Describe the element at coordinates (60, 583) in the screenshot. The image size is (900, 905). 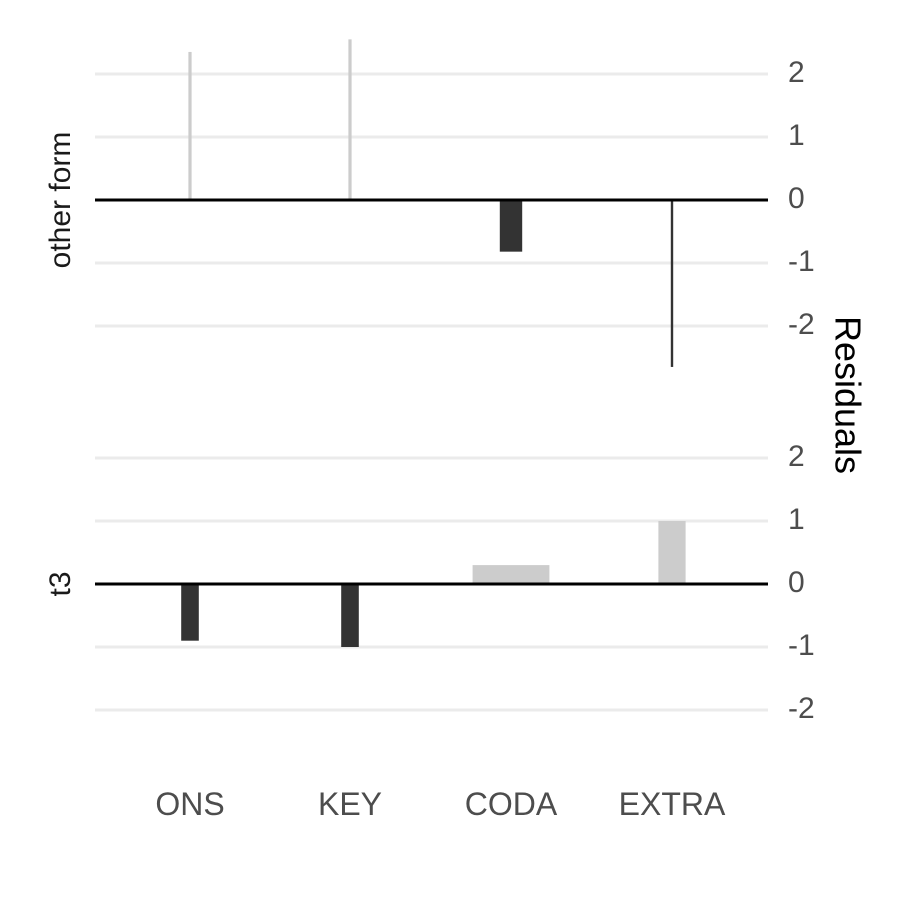
I see `panel-label: t3` at that location.